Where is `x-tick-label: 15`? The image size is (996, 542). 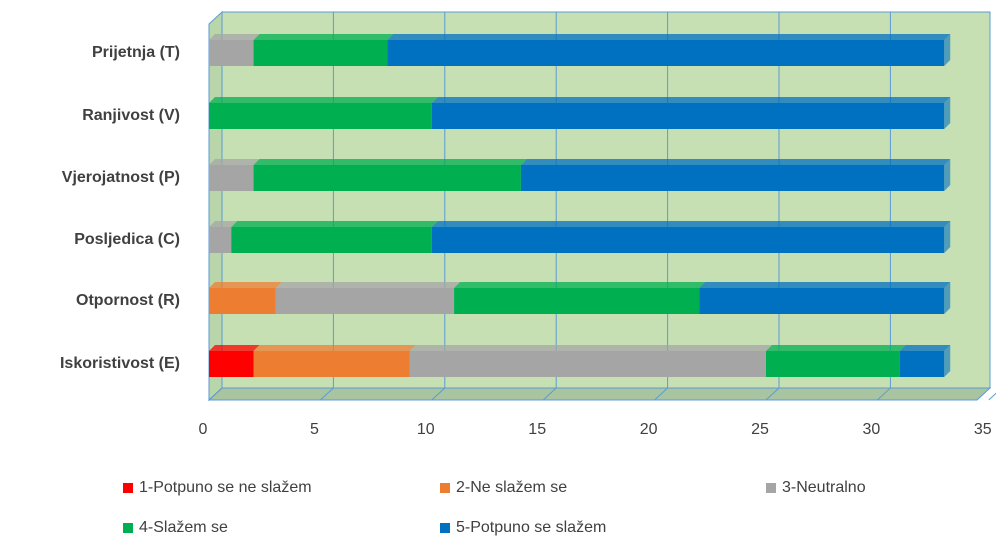 x-tick-label: 15 is located at coordinates (537, 429).